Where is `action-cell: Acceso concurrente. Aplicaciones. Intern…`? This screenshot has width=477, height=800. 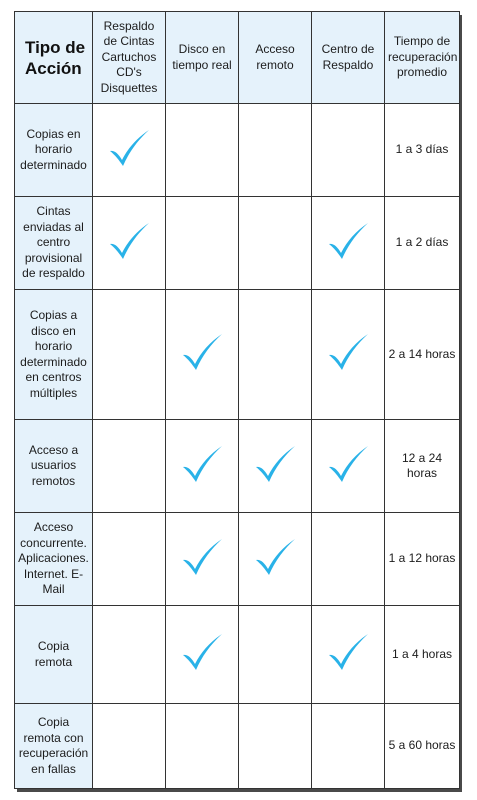 action-cell: Acceso concurrente. Aplicaciones. Intern… is located at coordinates (53, 559).